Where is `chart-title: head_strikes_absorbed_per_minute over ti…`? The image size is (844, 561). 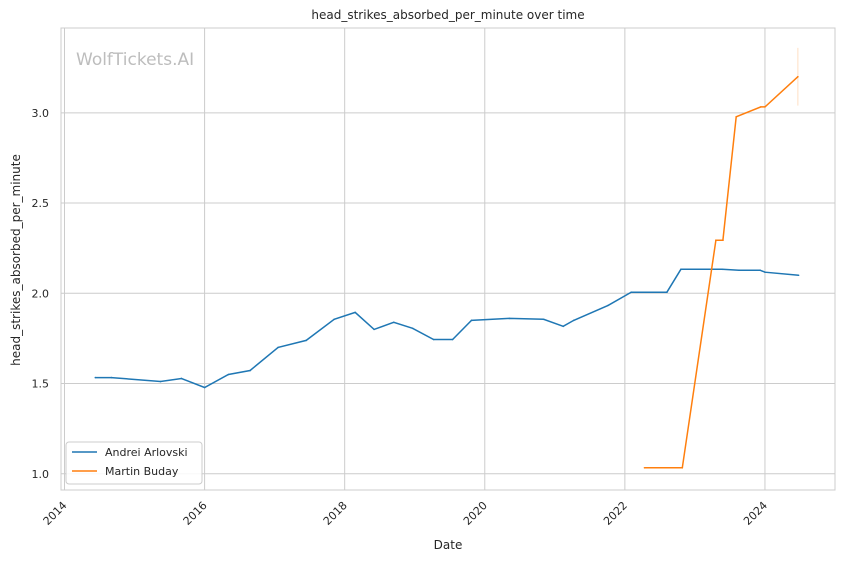
chart-title: head_strikes_absorbed_per_minute over ti… is located at coordinates (447, 15).